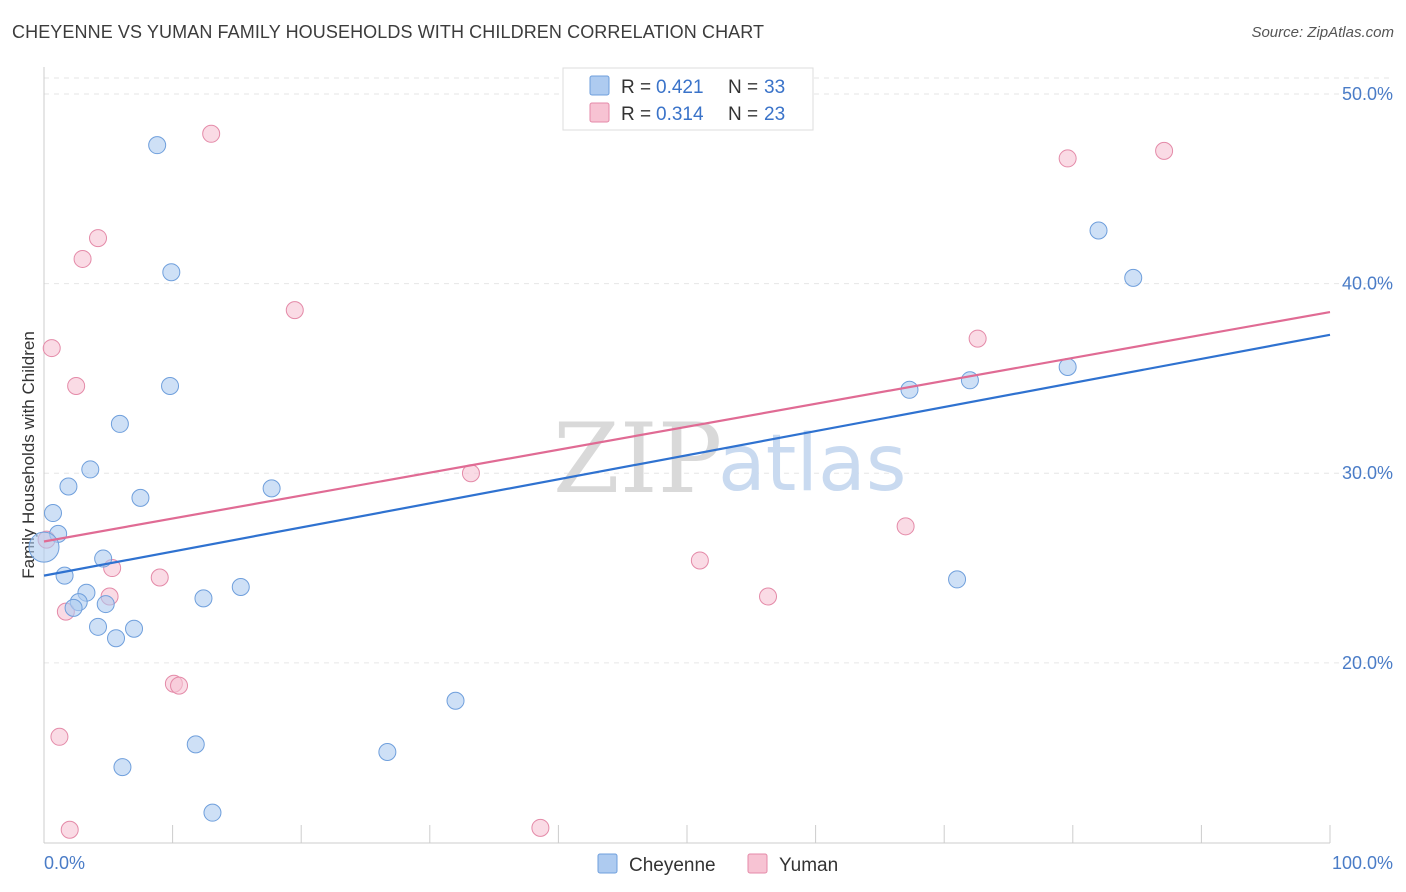  I want to click on bottom-legend-yuman: Yuman, so click(808, 865).